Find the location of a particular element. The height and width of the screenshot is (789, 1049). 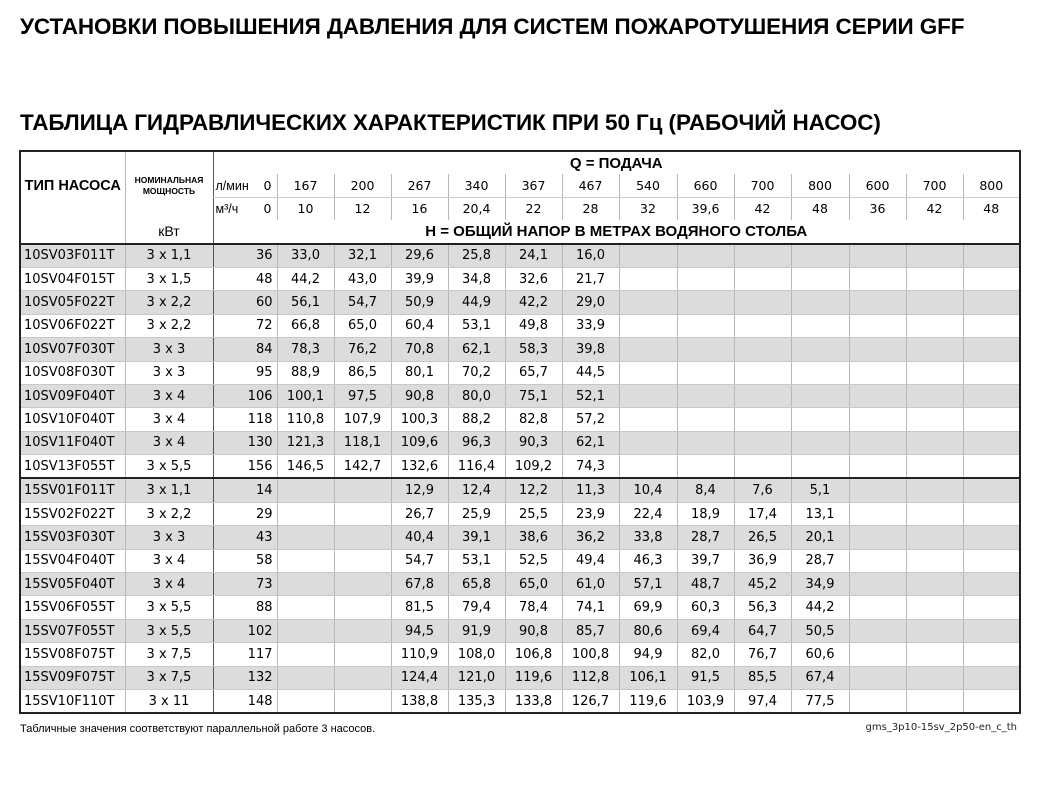

max-head: 88 is located at coordinates (244, 607).